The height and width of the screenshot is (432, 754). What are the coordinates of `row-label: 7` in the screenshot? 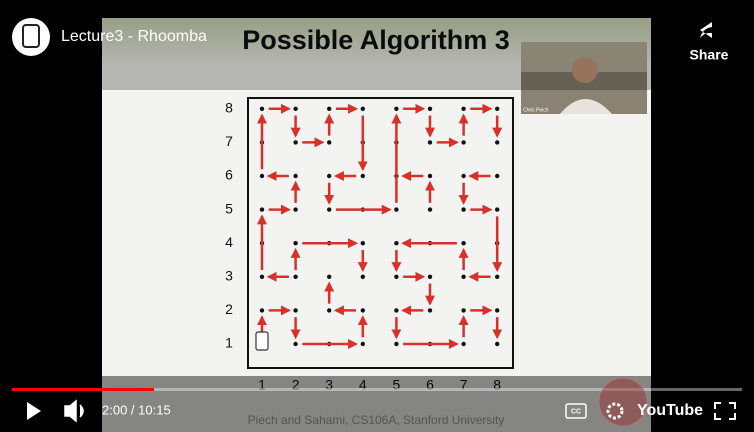 It's located at (229, 141).